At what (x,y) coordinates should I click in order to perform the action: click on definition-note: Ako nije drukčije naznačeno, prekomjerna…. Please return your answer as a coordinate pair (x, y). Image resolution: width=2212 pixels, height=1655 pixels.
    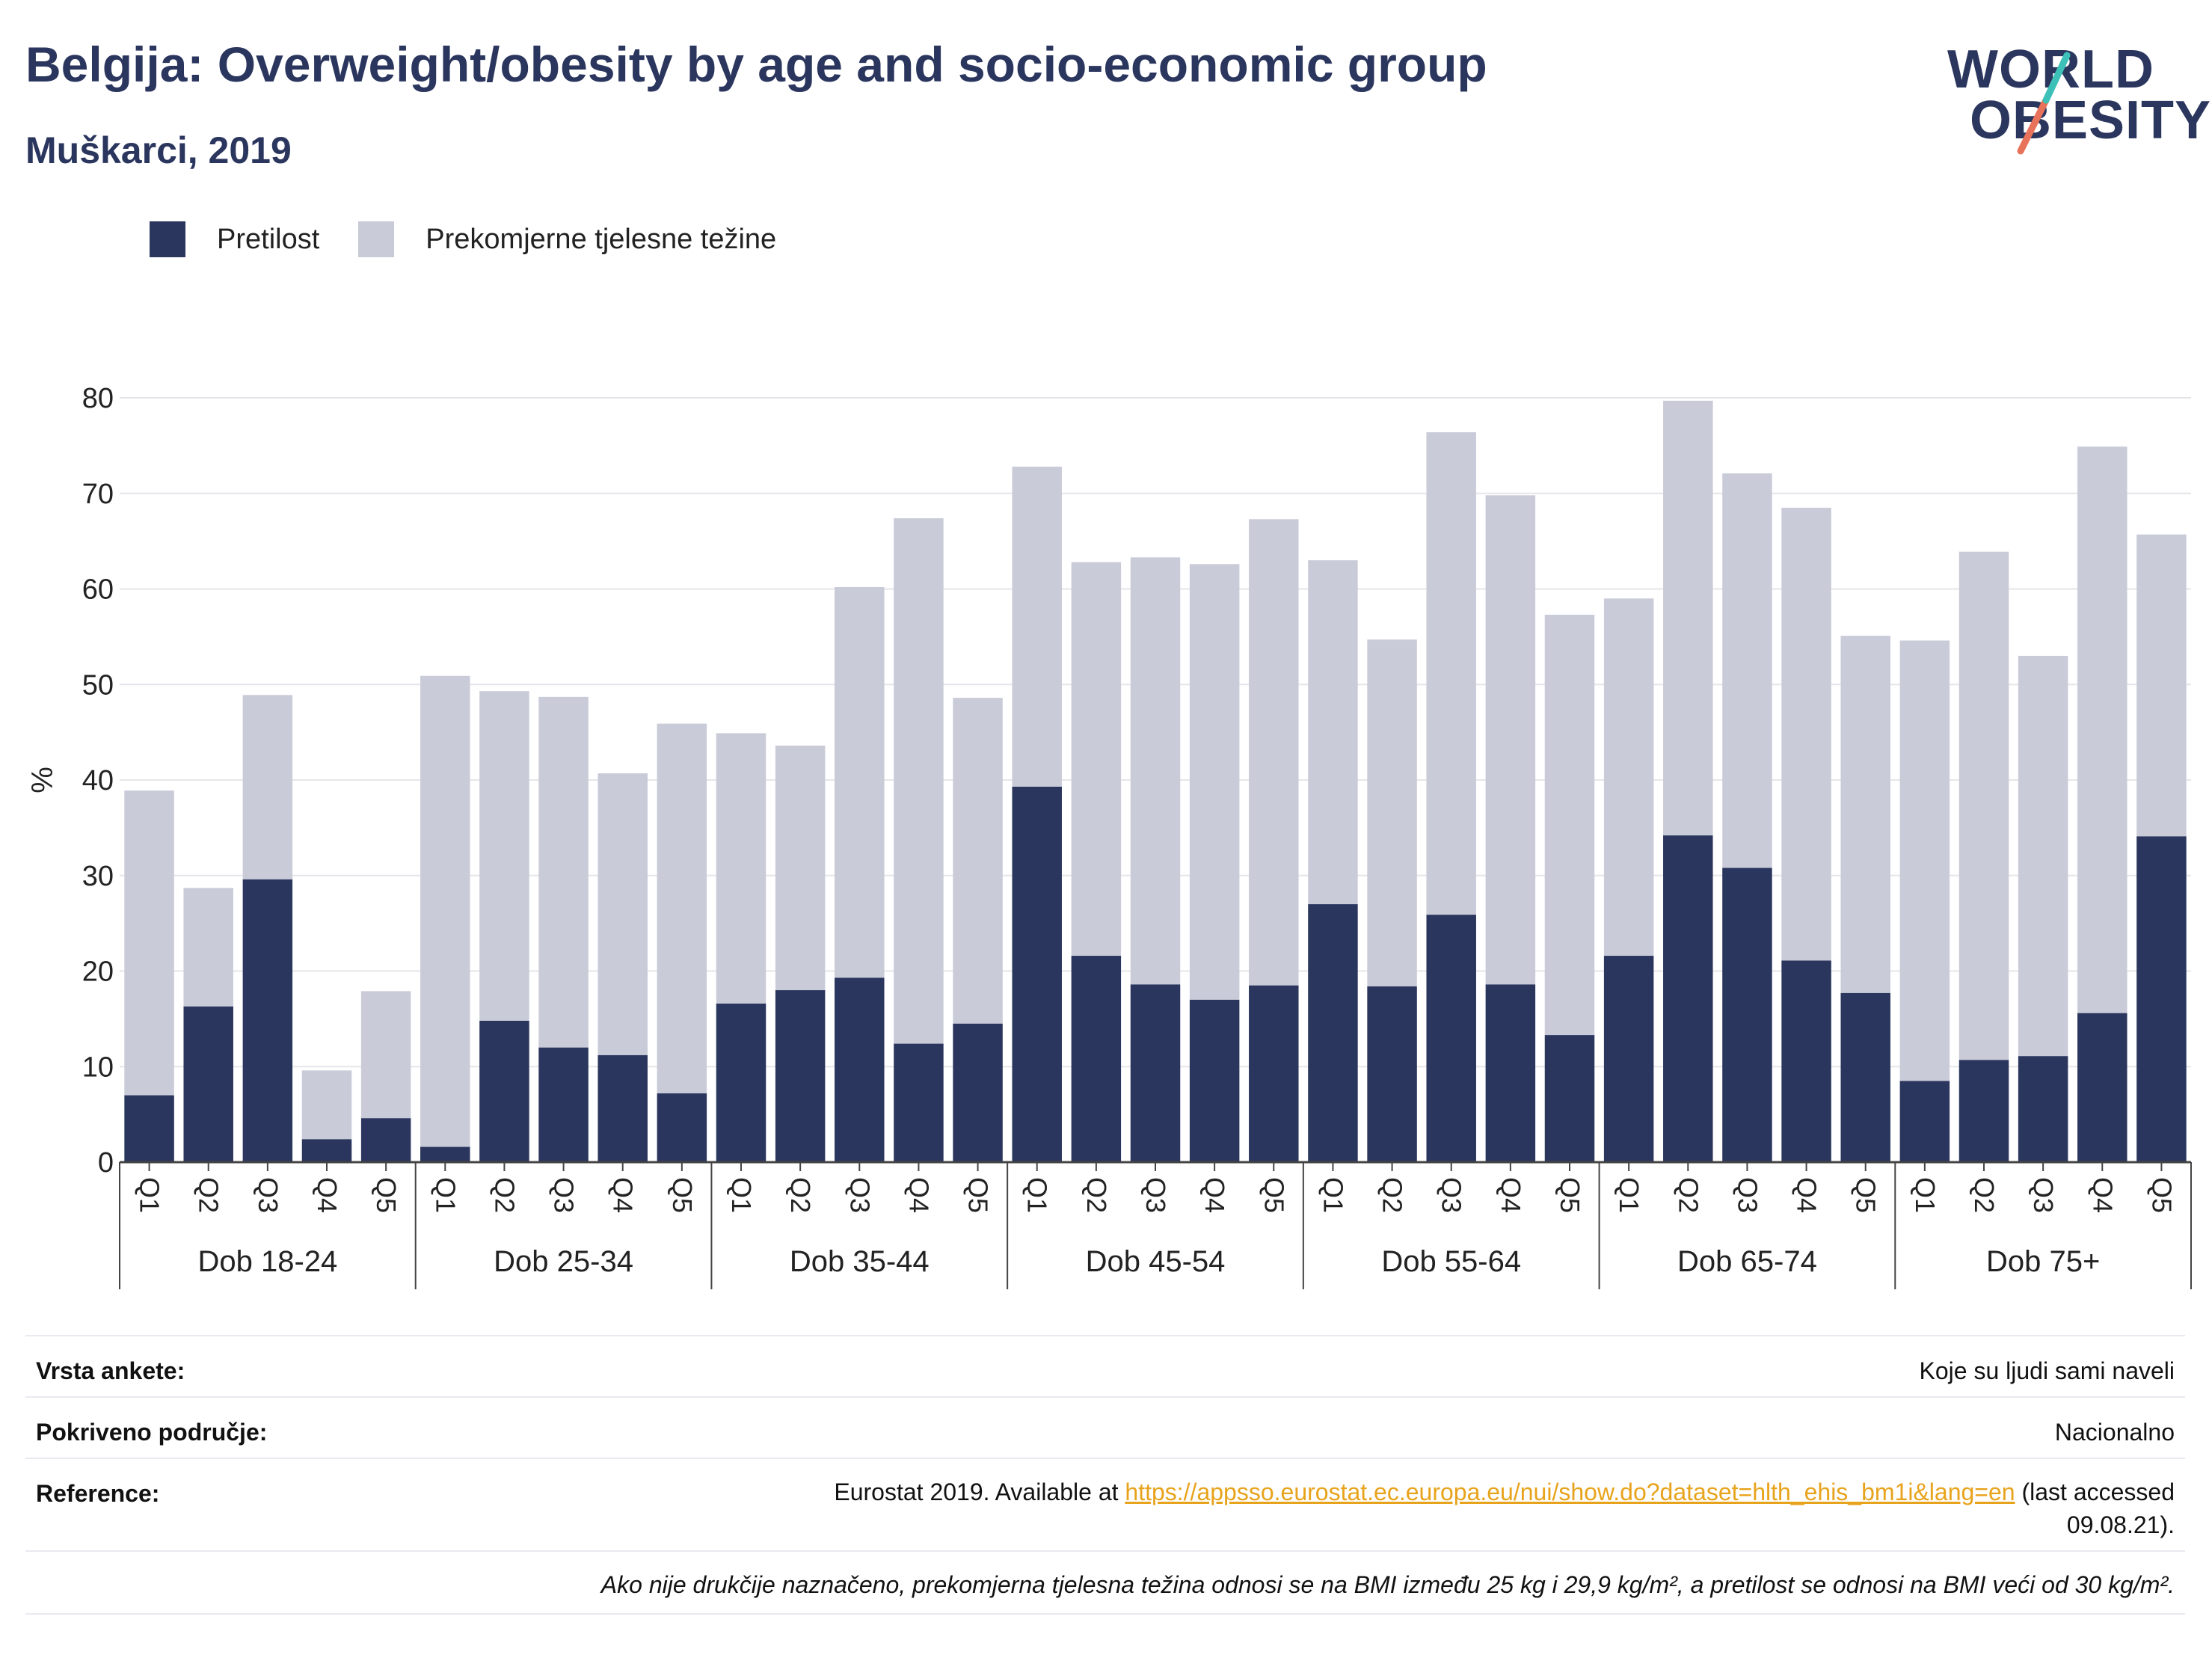
    Looking at the image, I should click on (1387, 1584).